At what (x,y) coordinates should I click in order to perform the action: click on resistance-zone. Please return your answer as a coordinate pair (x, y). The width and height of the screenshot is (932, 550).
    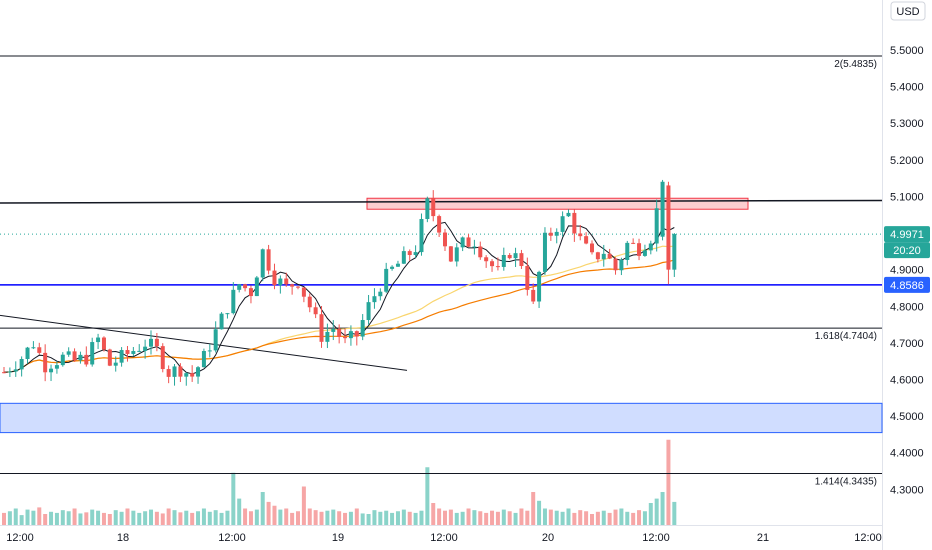
    Looking at the image, I should click on (557, 203).